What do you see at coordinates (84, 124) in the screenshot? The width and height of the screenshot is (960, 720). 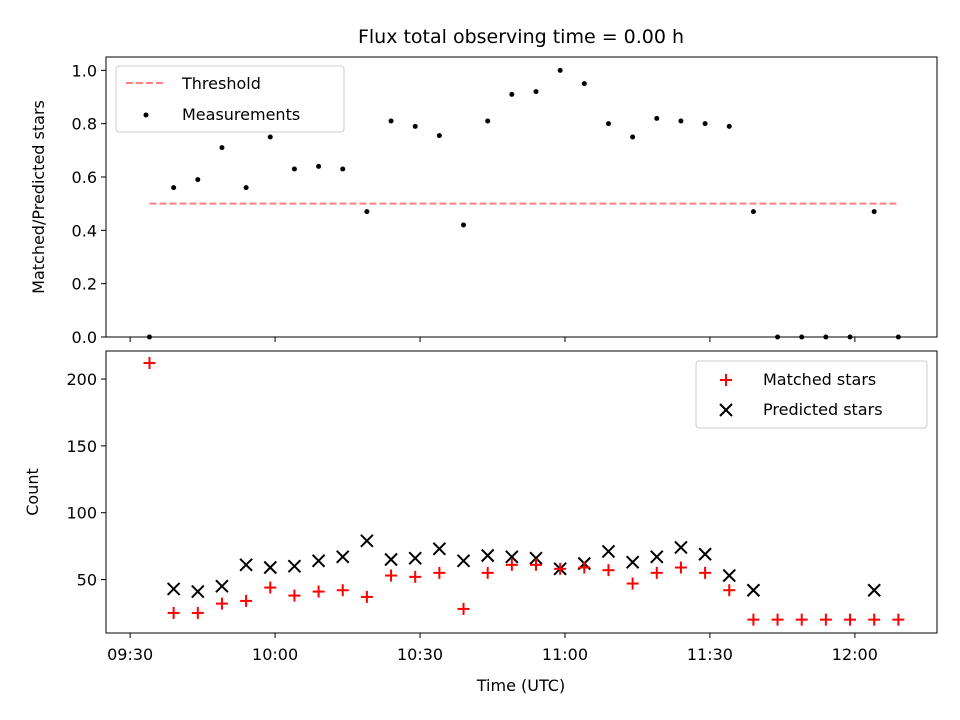 I see `ratio-y-tick-label: 0.8` at bounding box center [84, 124].